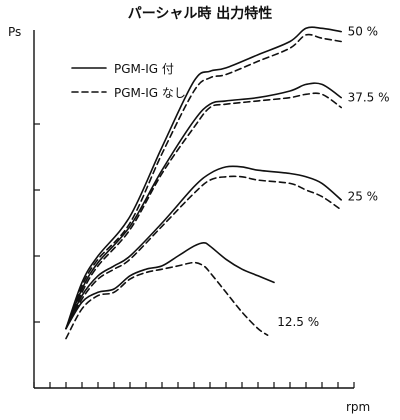 The height and width of the screenshot is (420, 400). Describe the element at coordinates (150, 93) in the screenshot. I see `legend-label-dashed: PGM-IG なし` at that location.